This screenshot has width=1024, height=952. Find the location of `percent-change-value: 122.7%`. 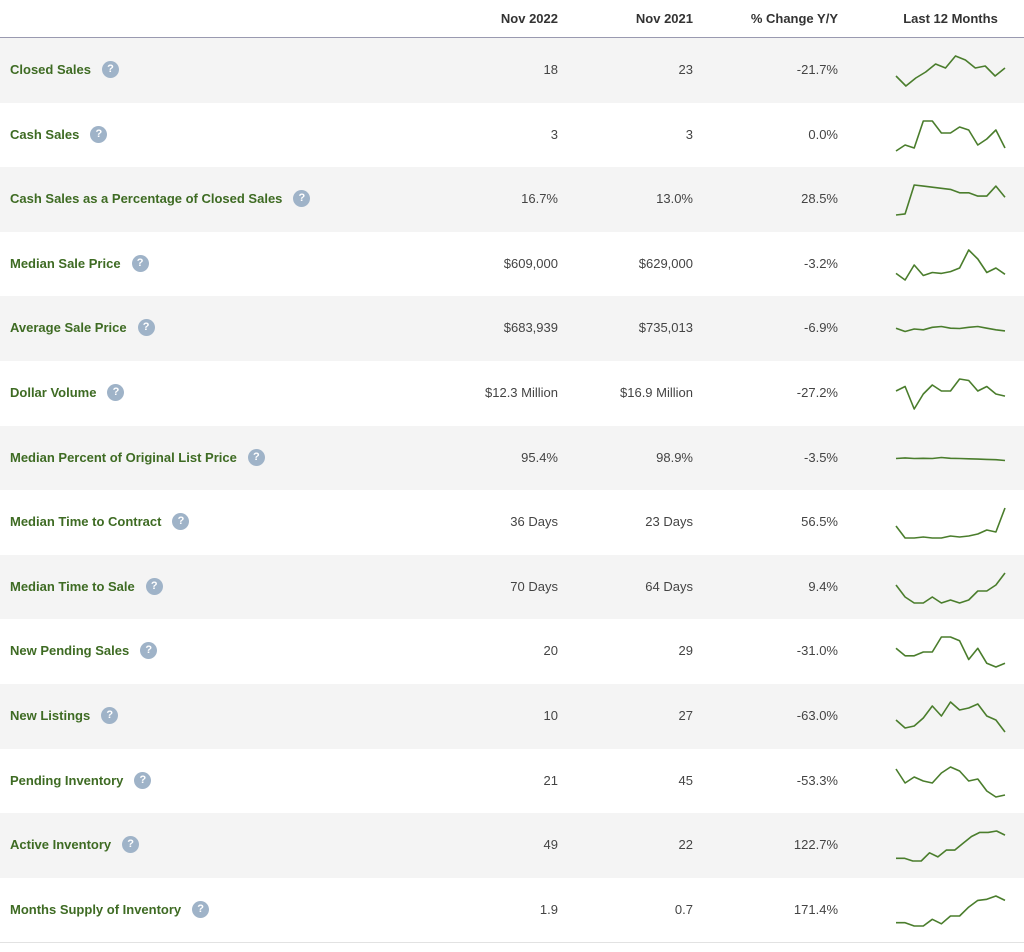

percent-change-value: 122.7% is located at coordinates (815, 845).